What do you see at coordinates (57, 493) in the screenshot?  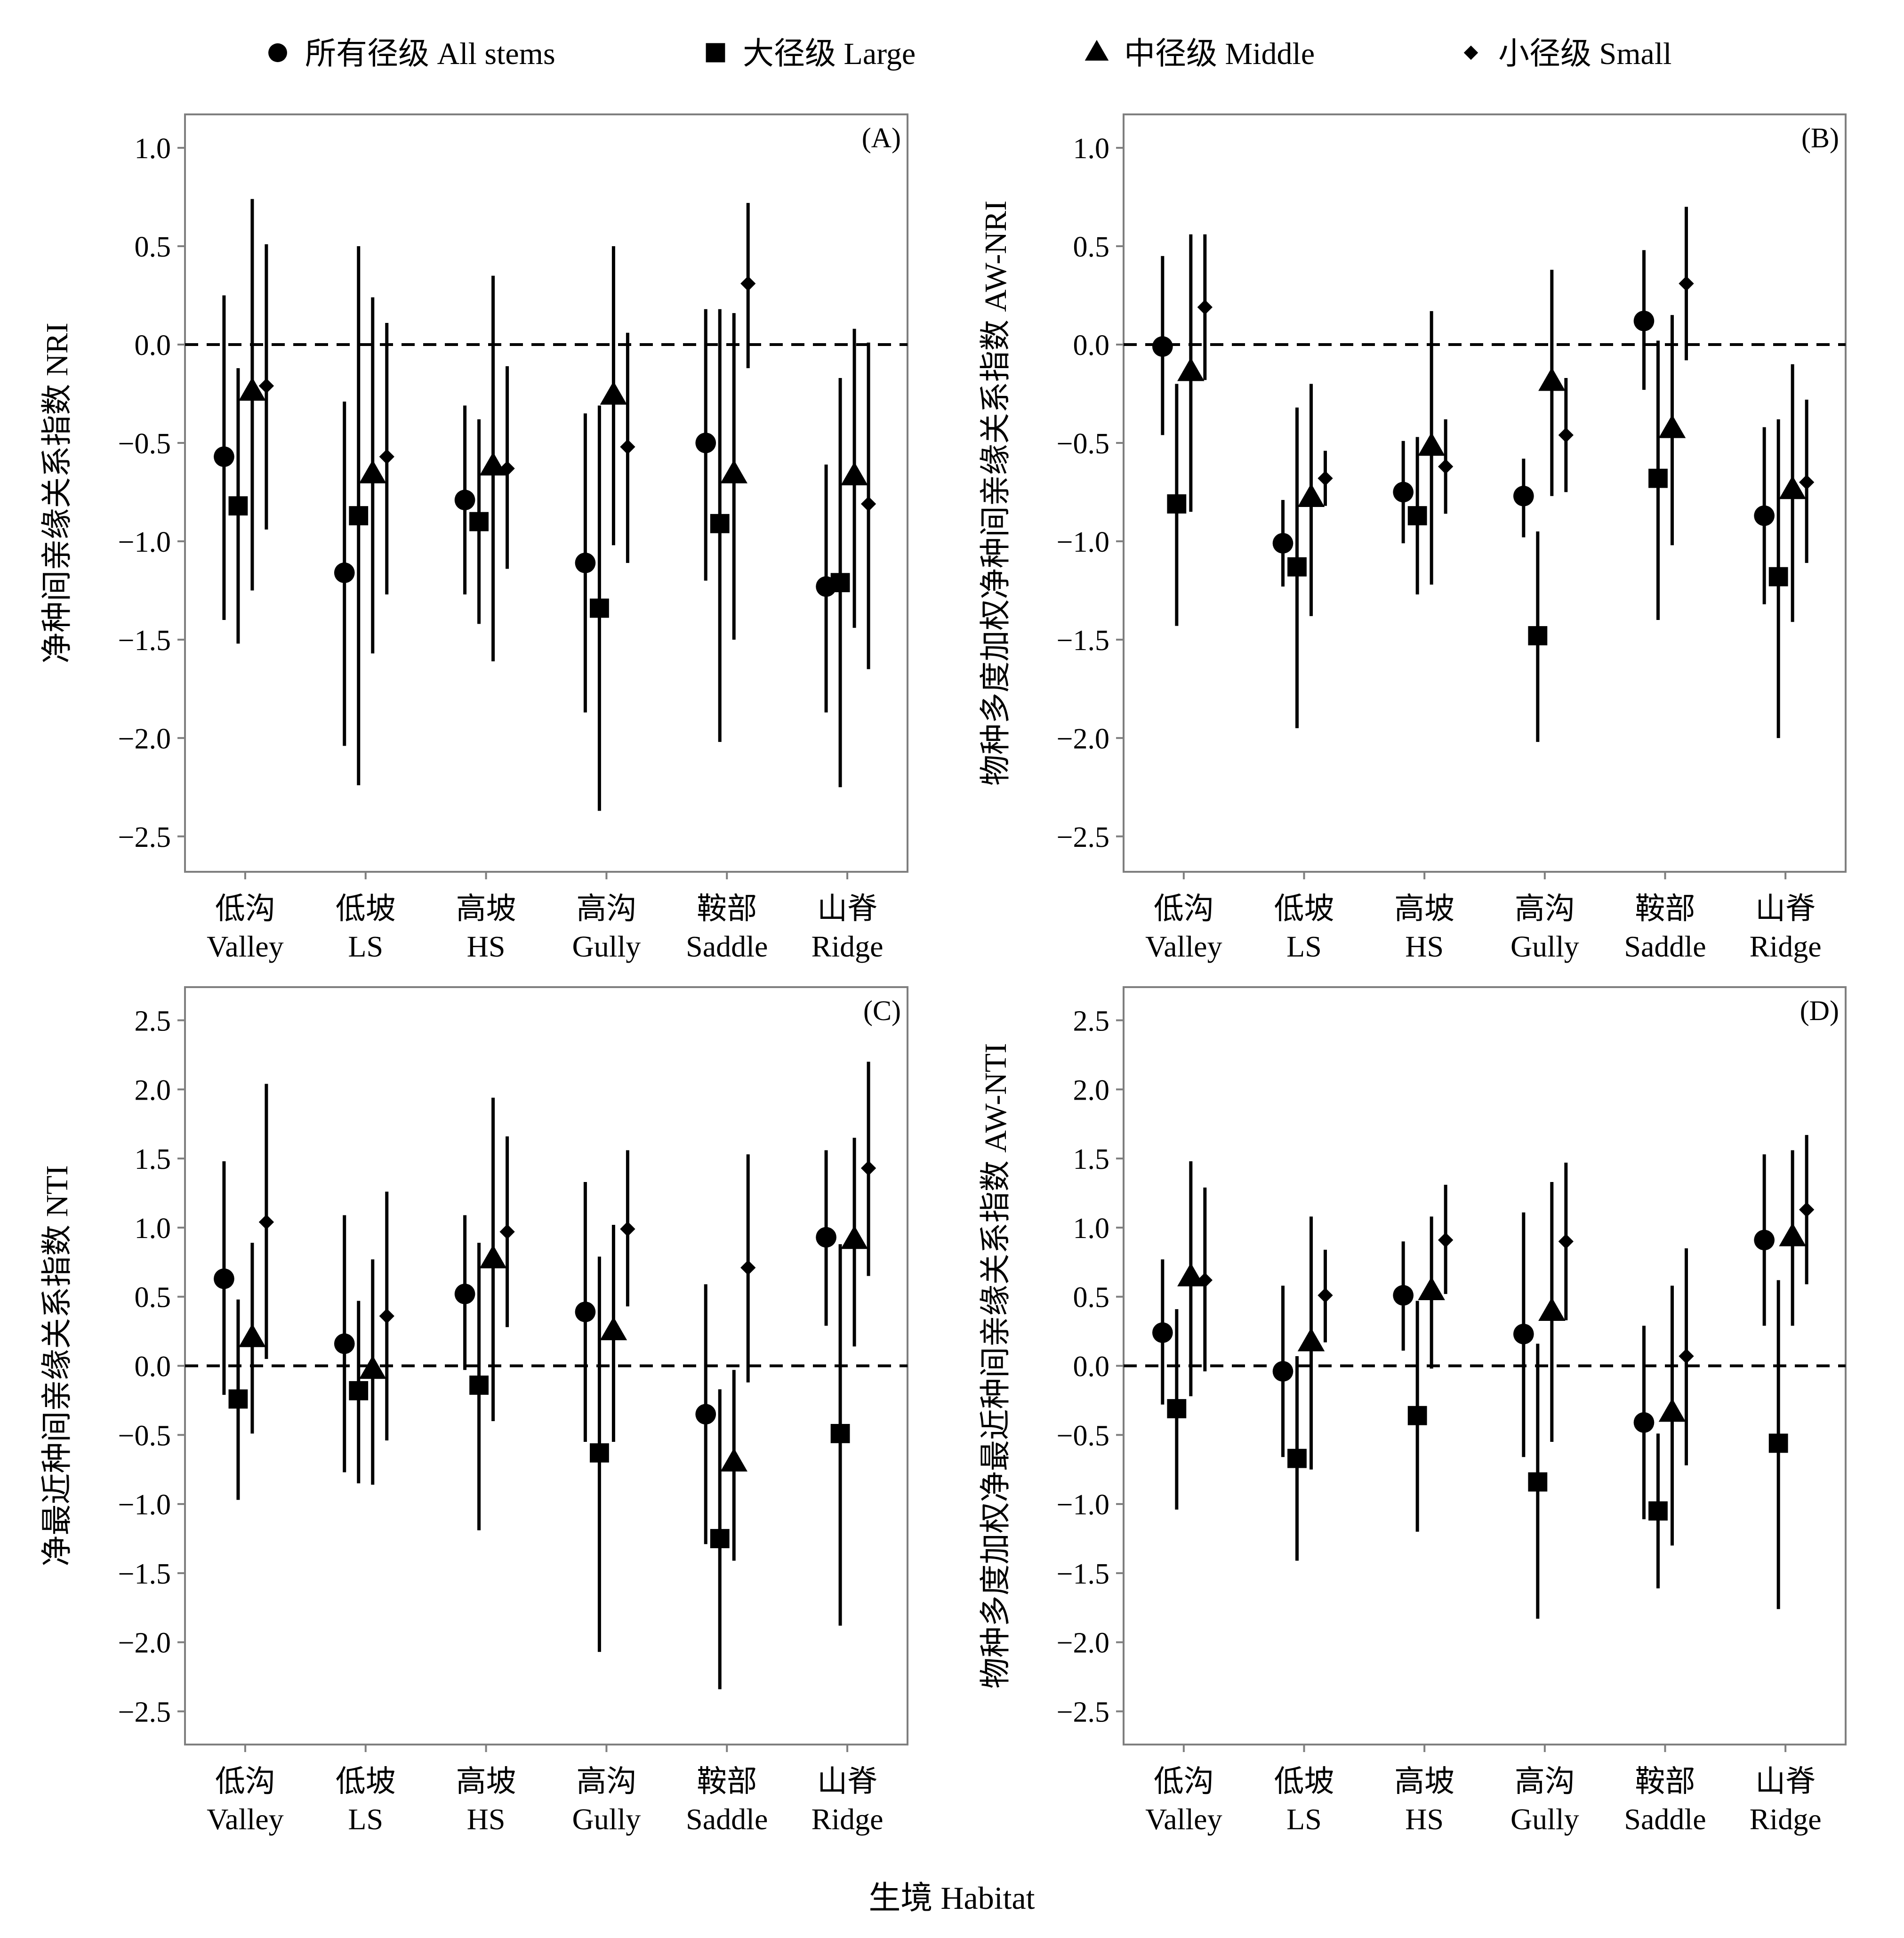 I see `y-axis-title: 净种间亲缘关系指数 NRI` at bounding box center [57, 493].